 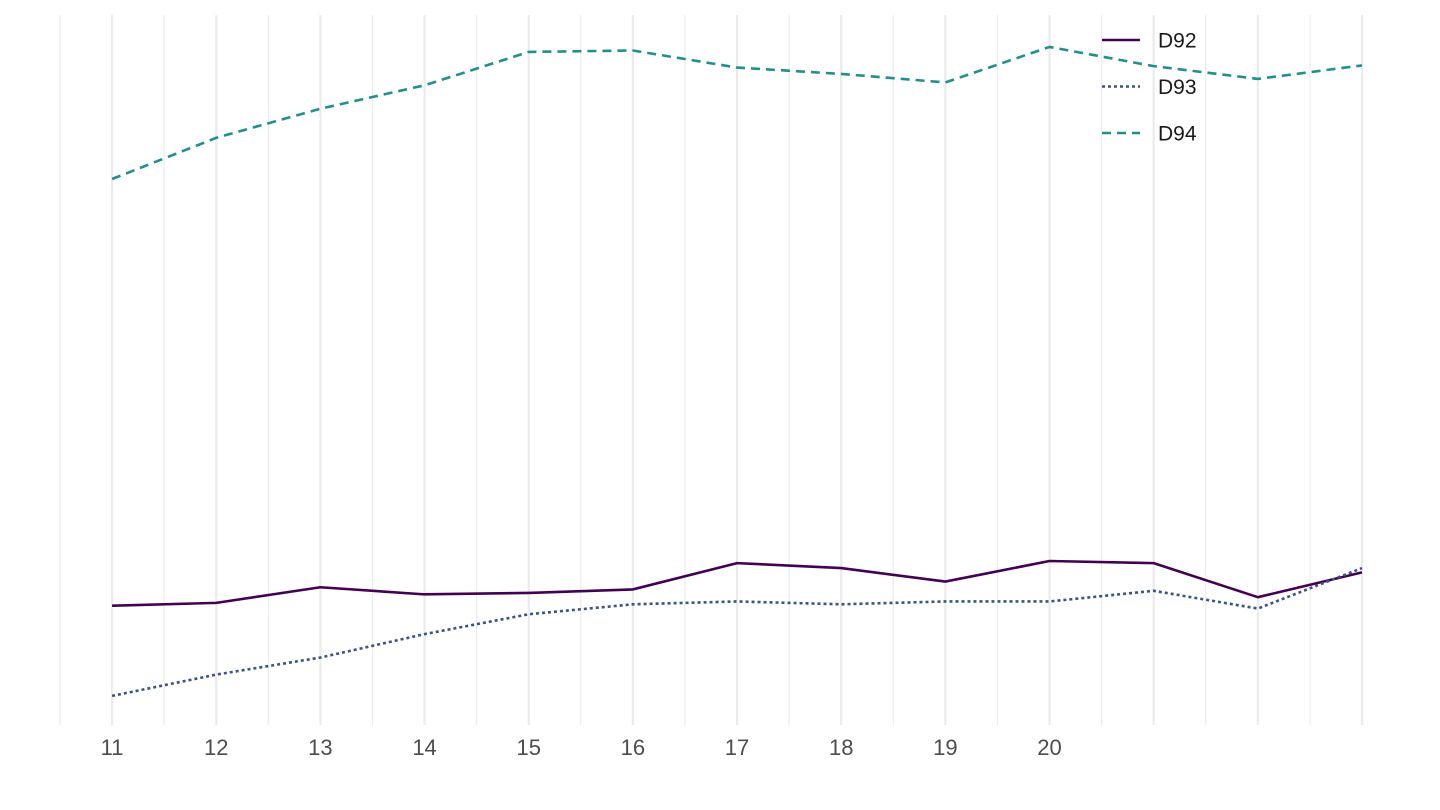 What do you see at coordinates (1049, 747) in the screenshot?
I see `x-tick-label: 20` at bounding box center [1049, 747].